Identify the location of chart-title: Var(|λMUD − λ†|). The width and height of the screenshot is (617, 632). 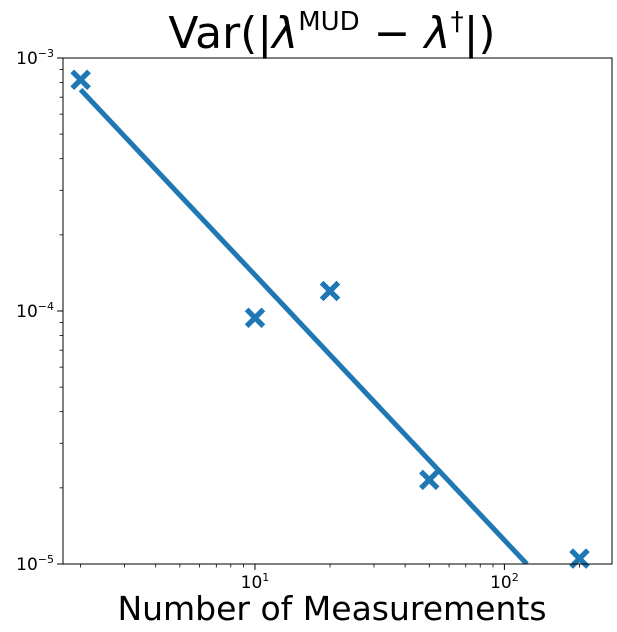
(331, 33).